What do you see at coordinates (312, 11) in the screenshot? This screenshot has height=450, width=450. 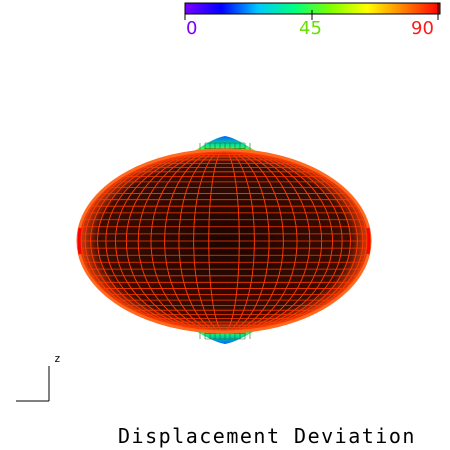 I see `colorbar` at bounding box center [312, 11].